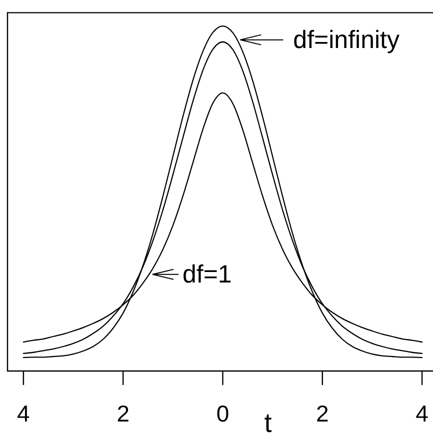  Describe the element at coordinates (346, 40) in the screenshot. I see `annotation: df=infinity` at that location.